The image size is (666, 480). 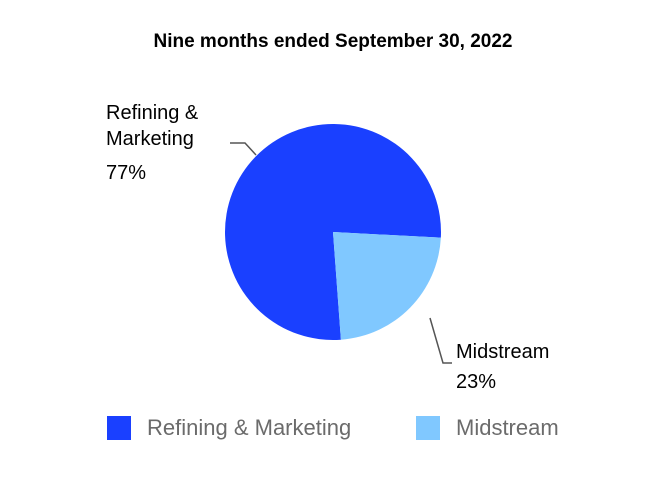 What do you see at coordinates (387, 286) in the screenshot?
I see `pie-slice` at bounding box center [387, 286].